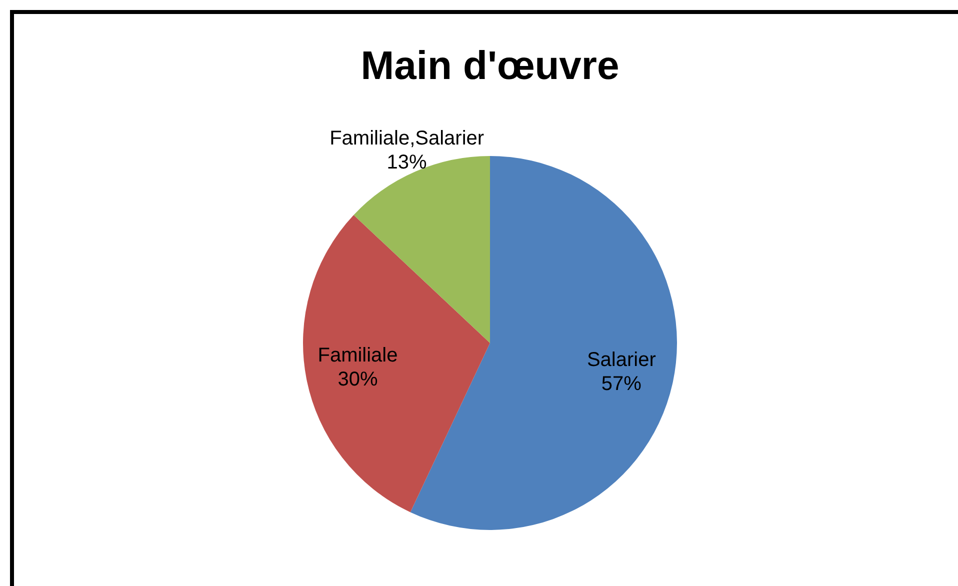  What do you see at coordinates (358, 355) in the screenshot?
I see `slice-label: Familiale` at bounding box center [358, 355].